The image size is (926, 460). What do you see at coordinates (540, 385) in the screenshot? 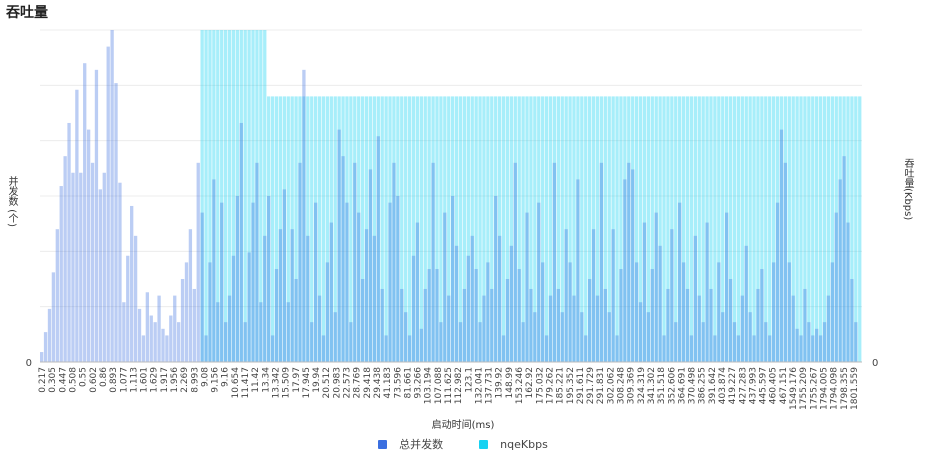
I see `x-tick-label: 175.032` at bounding box center [540, 385].